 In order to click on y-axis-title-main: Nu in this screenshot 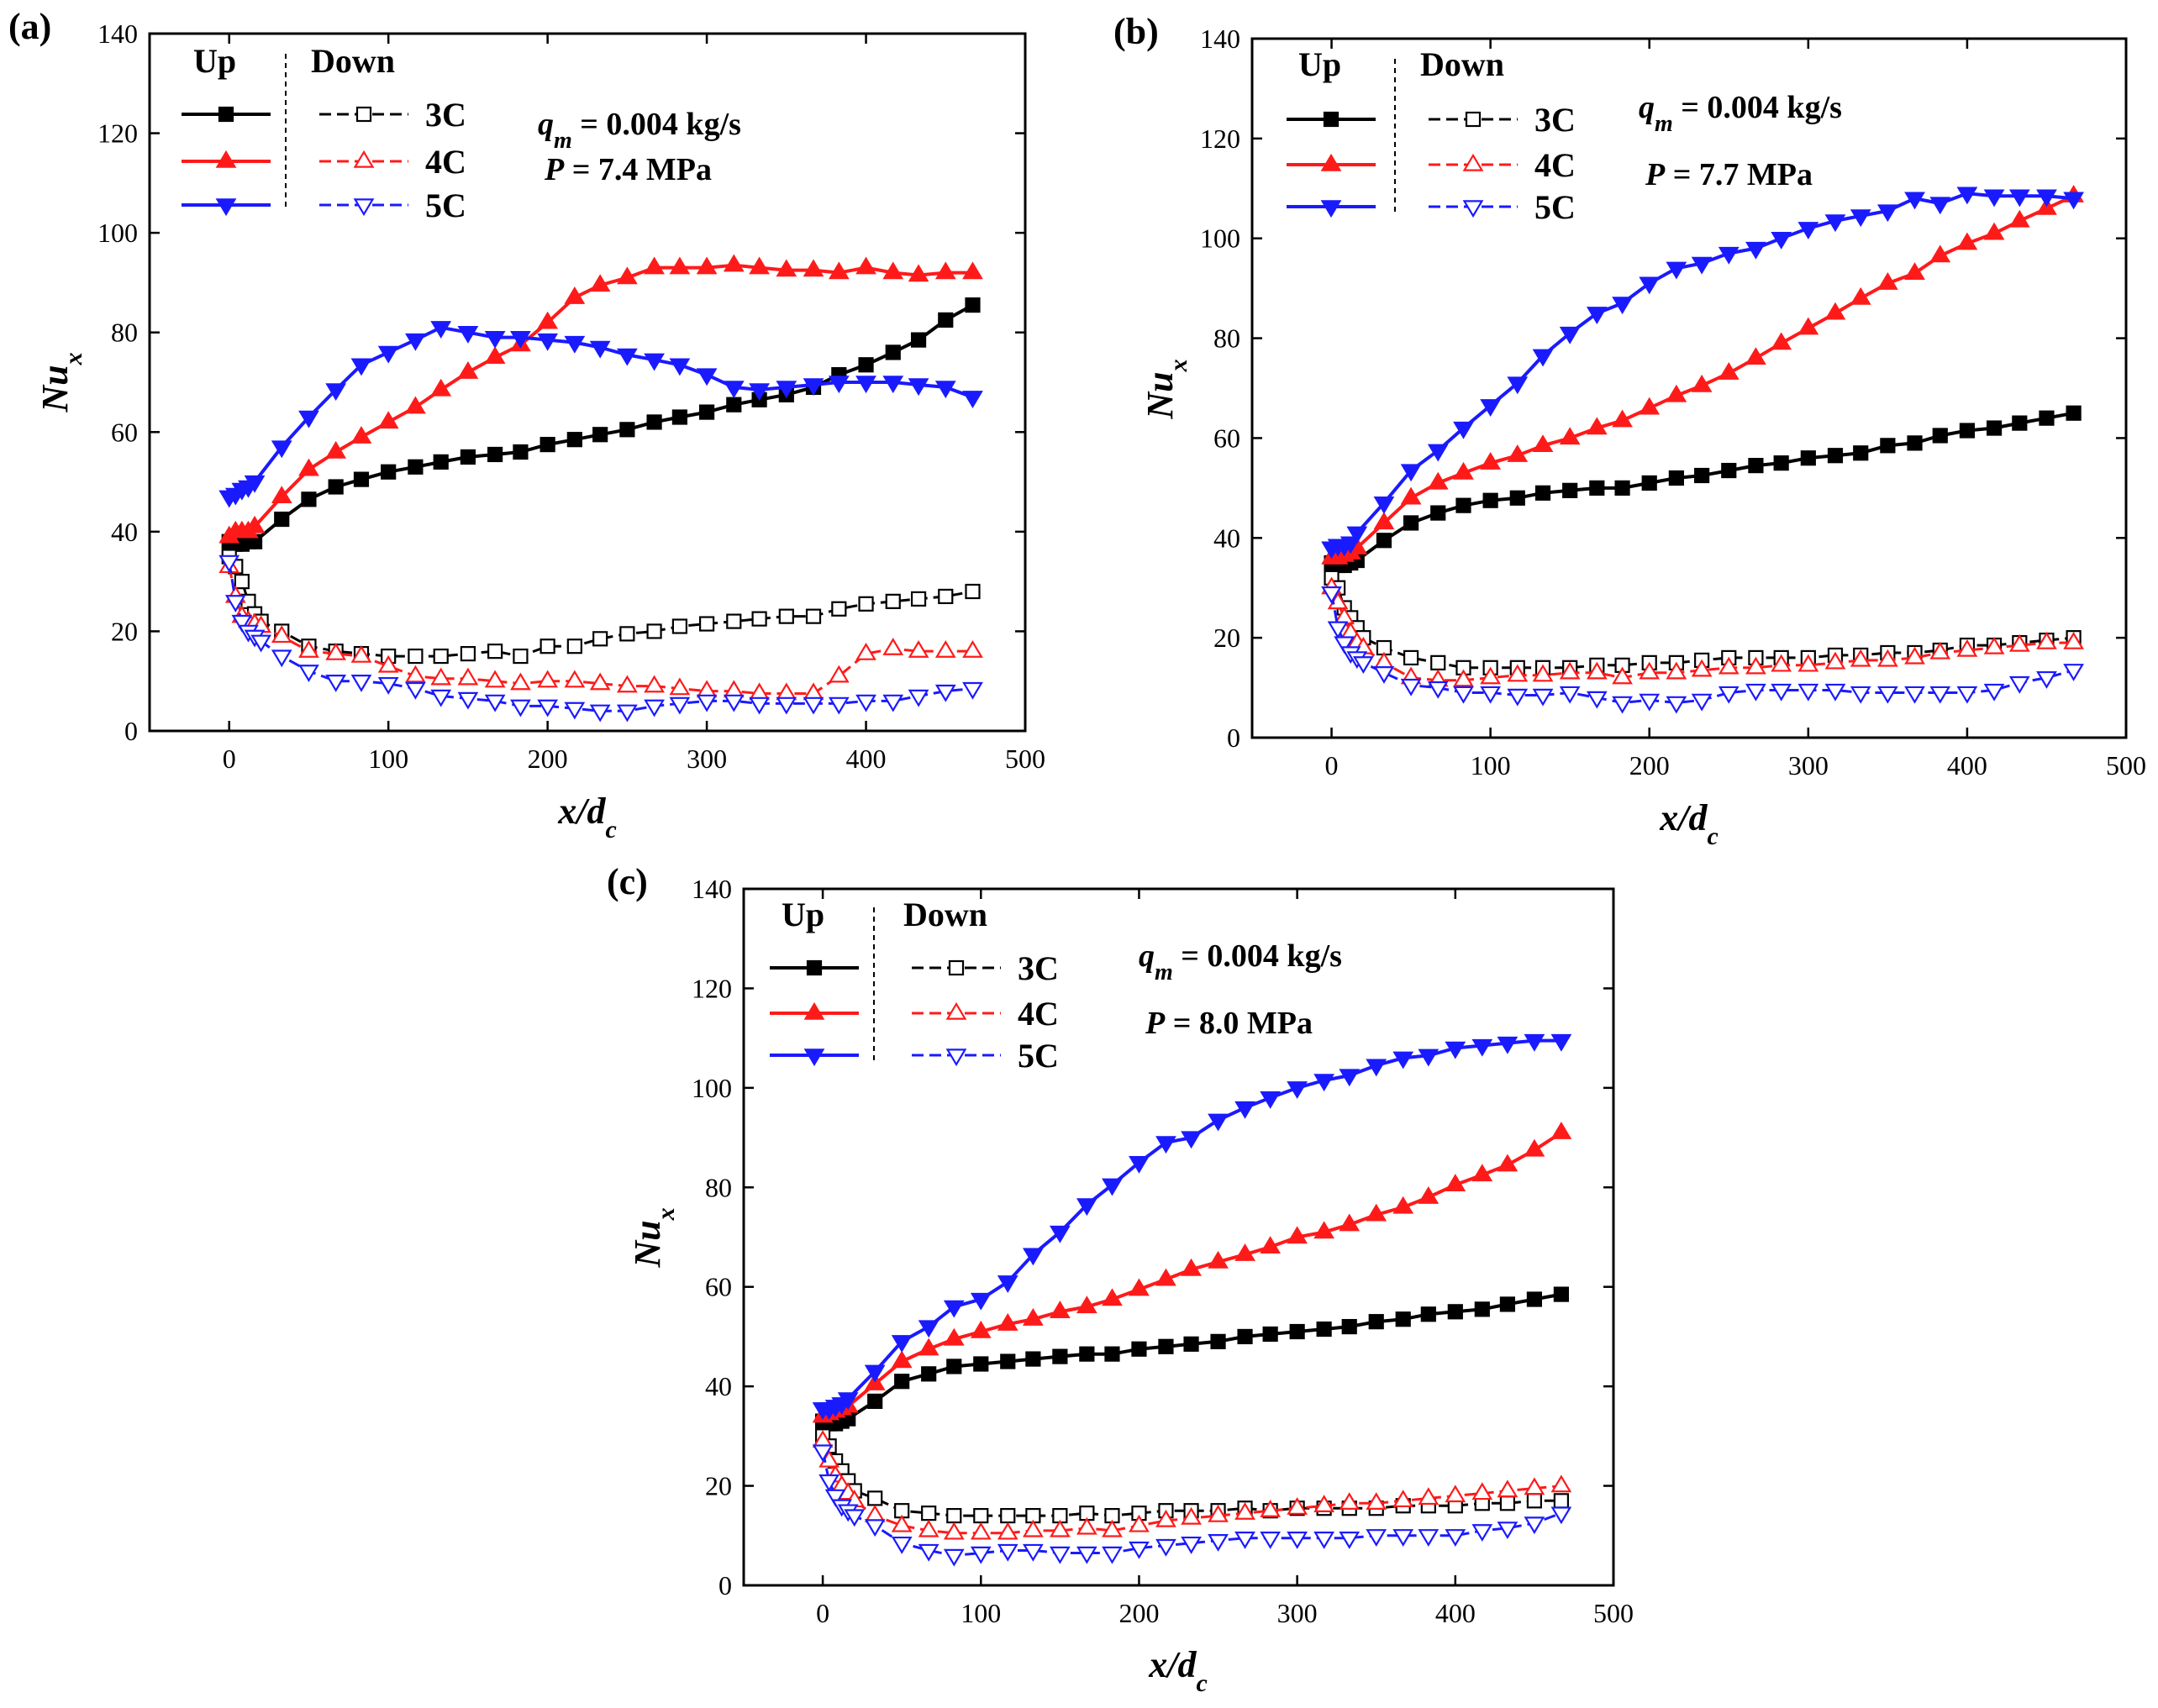, I will do `click(647, 1244)`.